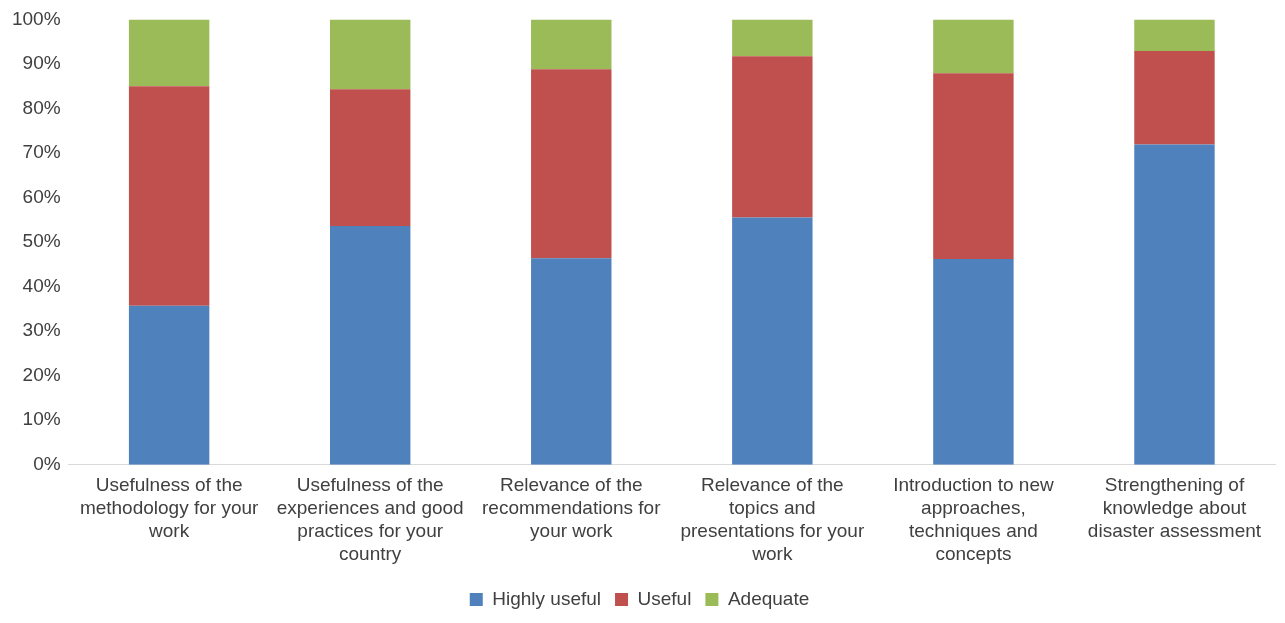  What do you see at coordinates (370, 519) in the screenshot?
I see `x-tick-label: Usefulness of the experiences and good practices for your country` at bounding box center [370, 519].